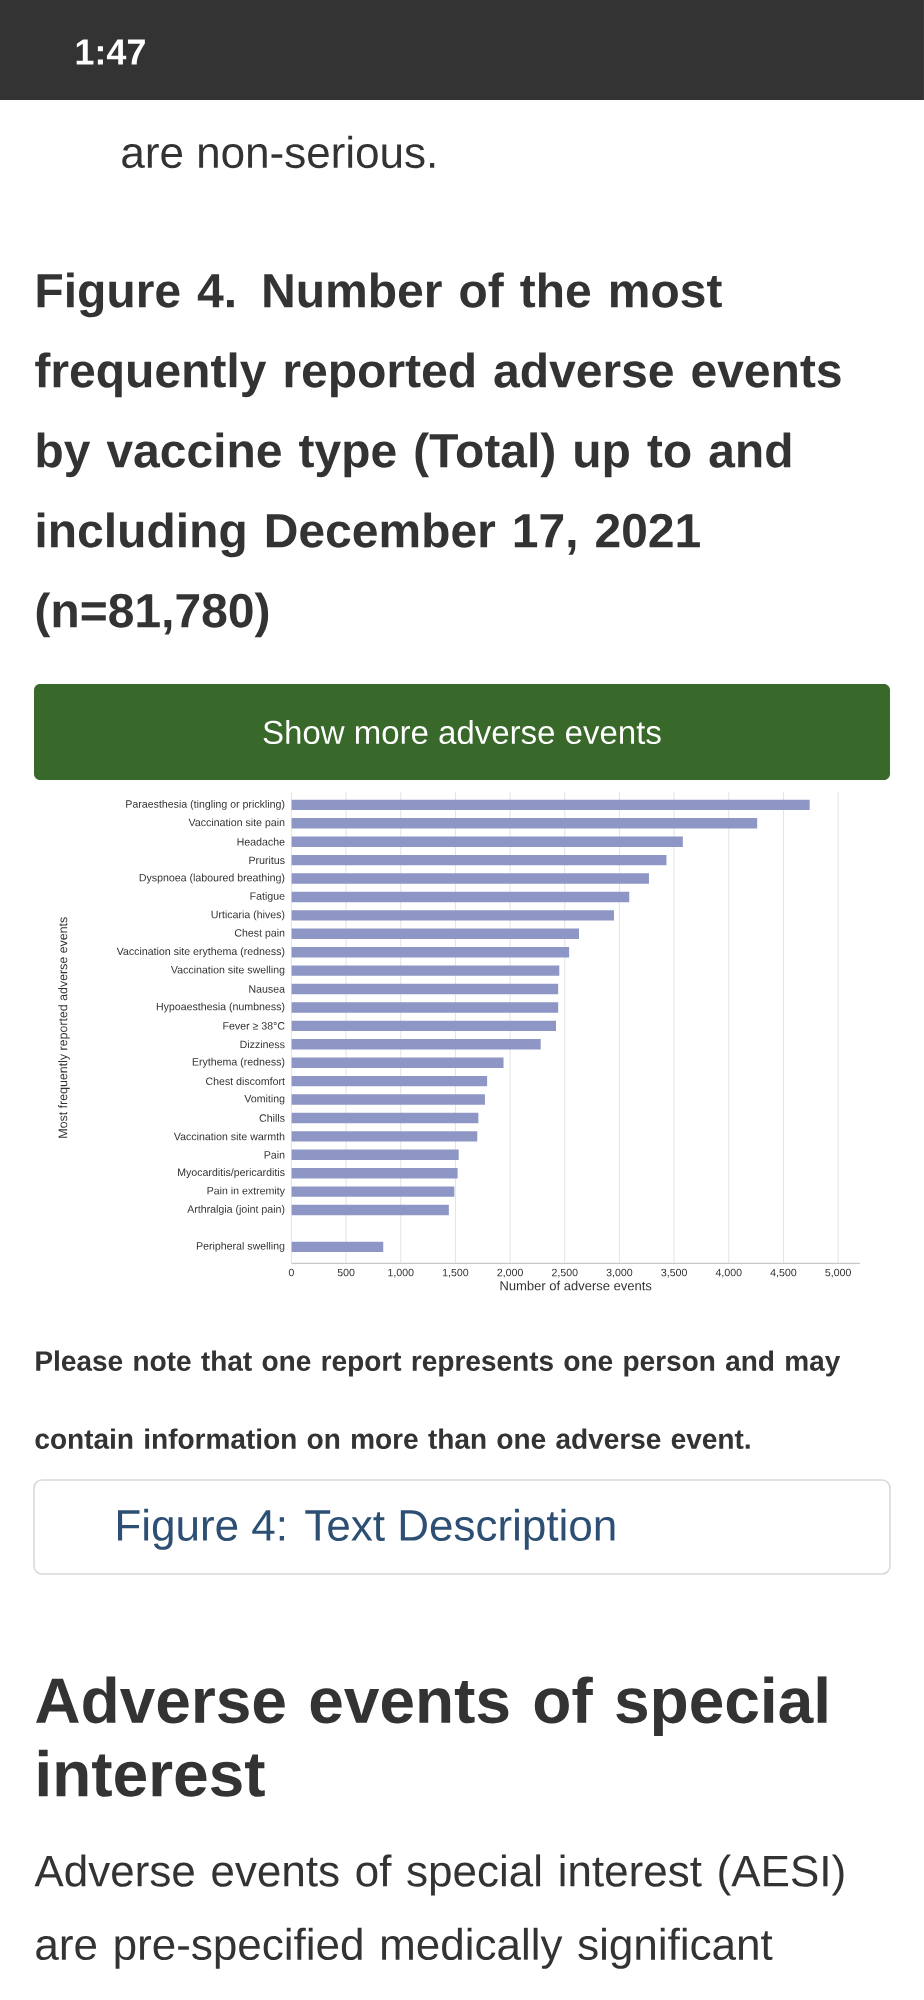 The width and height of the screenshot is (924, 2000). Describe the element at coordinates (431, 1736) in the screenshot. I see `text: Adverse events of special interest` at that location.